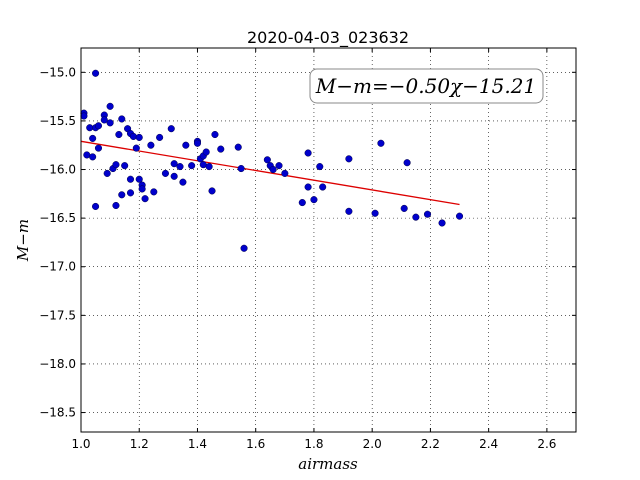  I want to click on y-tick-label: −16.0, so click(57, 170).